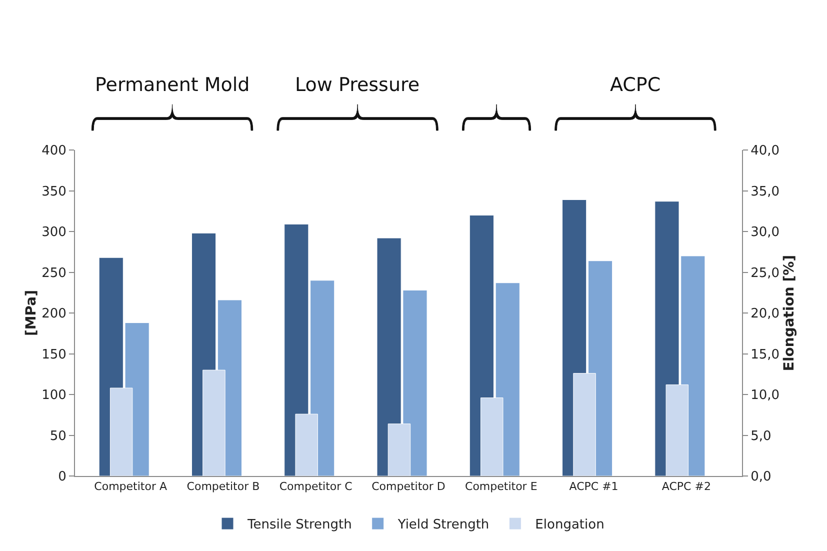 The height and width of the screenshot is (551, 827). Describe the element at coordinates (765, 396) in the screenshot. I see `y2-tick-label: 10,0` at that location.